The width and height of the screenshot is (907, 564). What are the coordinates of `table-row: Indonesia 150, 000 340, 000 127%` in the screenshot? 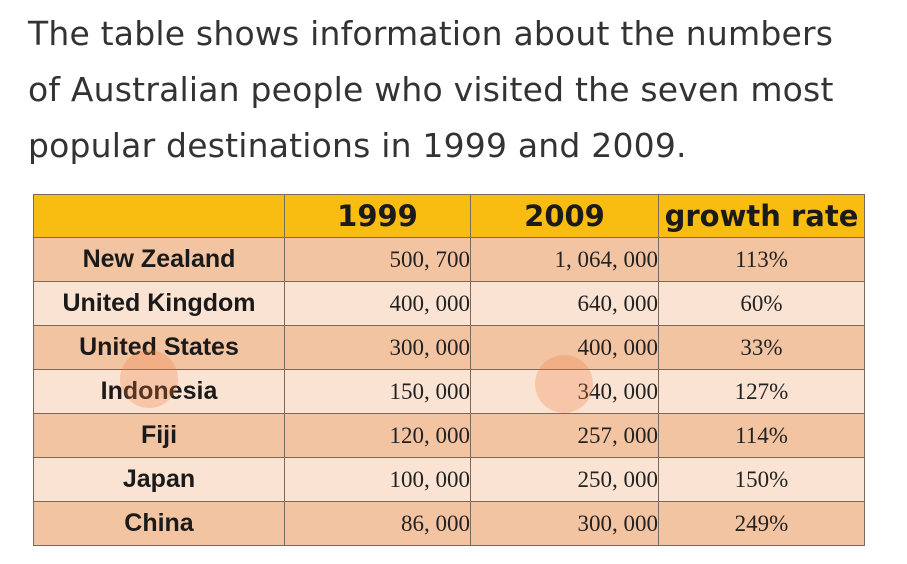 It's located at (449, 391).